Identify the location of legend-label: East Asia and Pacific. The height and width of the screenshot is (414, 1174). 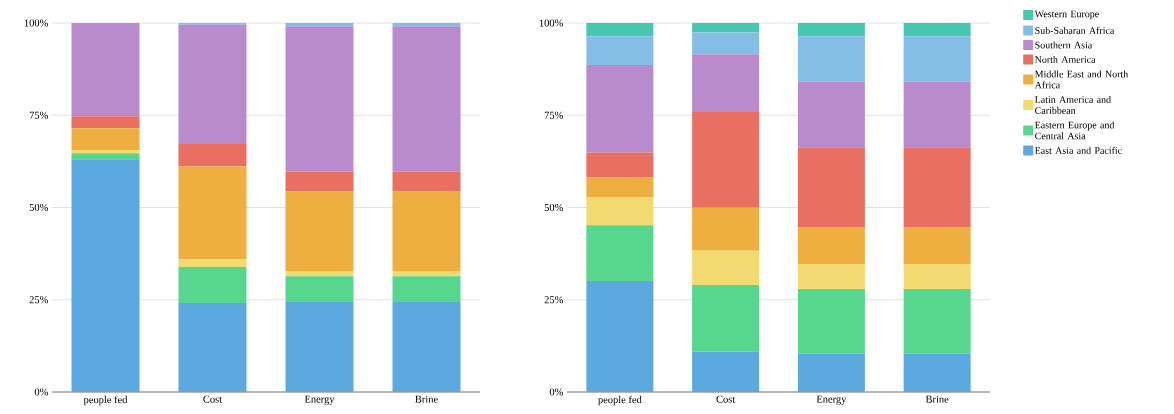
(1078, 150).